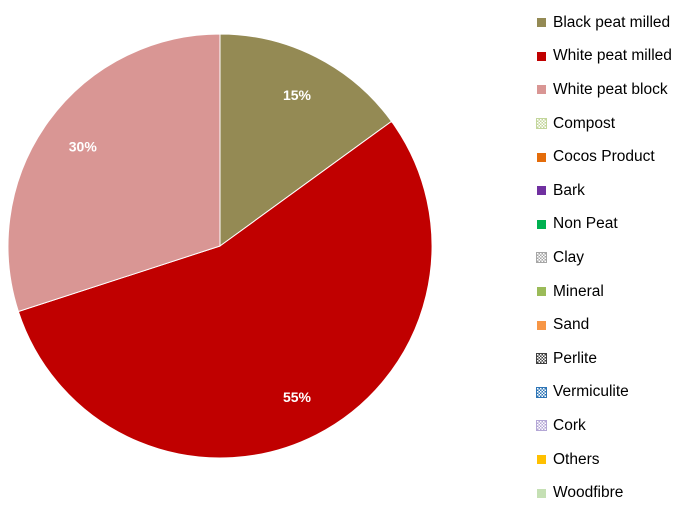  I want to click on legend-item: Clay, so click(613, 258).